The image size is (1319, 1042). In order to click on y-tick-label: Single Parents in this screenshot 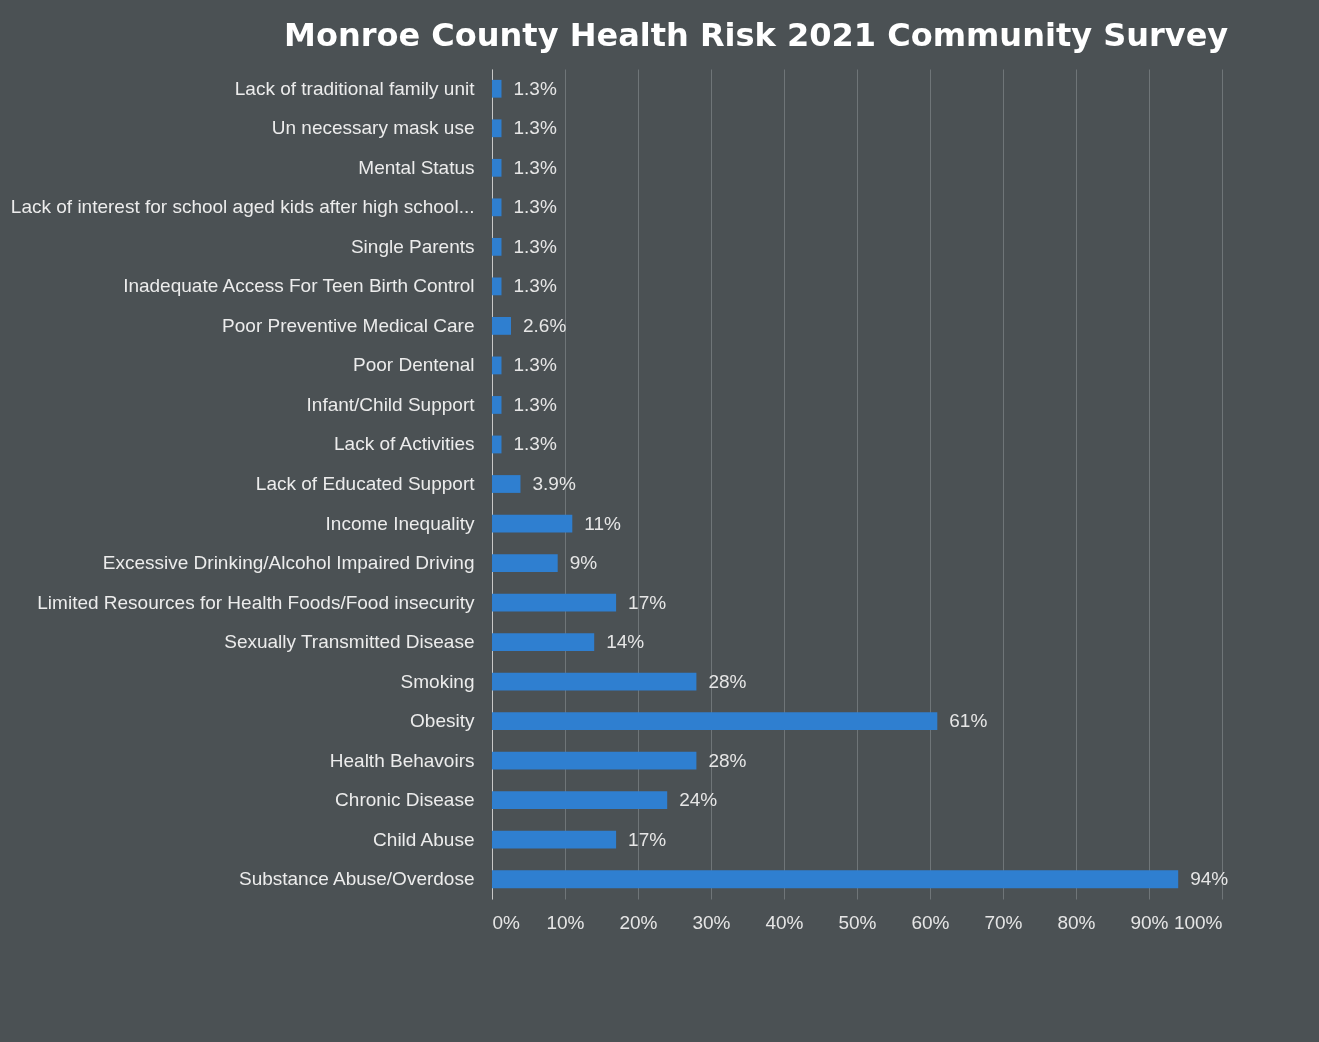, I will do `click(412, 246)`.